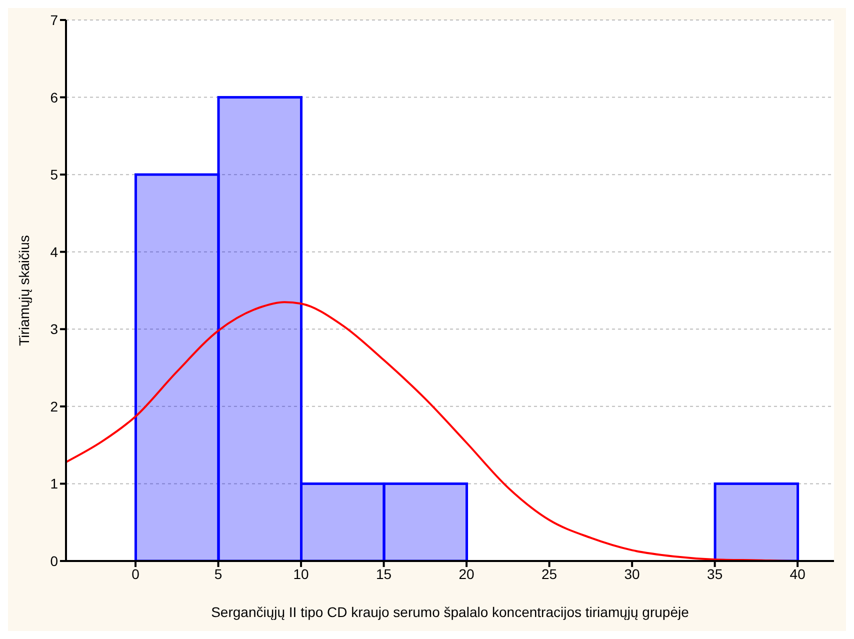 This screenshot has width=854, height=639. What do you see at coordinates (54, 406) in the screenshot?
I see `y-tick-label: 2` at bounding box center [54, 406].